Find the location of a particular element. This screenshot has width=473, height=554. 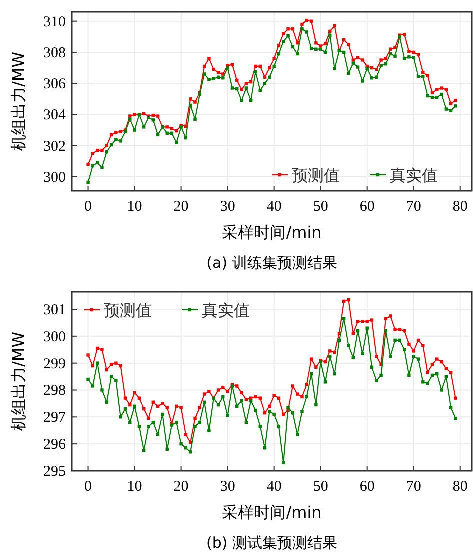

y-tick-label: 306 is located at coordinates (55, 84).